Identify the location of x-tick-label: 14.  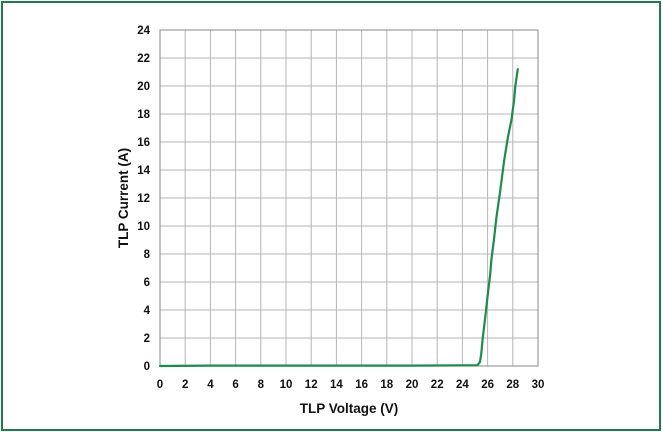
(336, 385).